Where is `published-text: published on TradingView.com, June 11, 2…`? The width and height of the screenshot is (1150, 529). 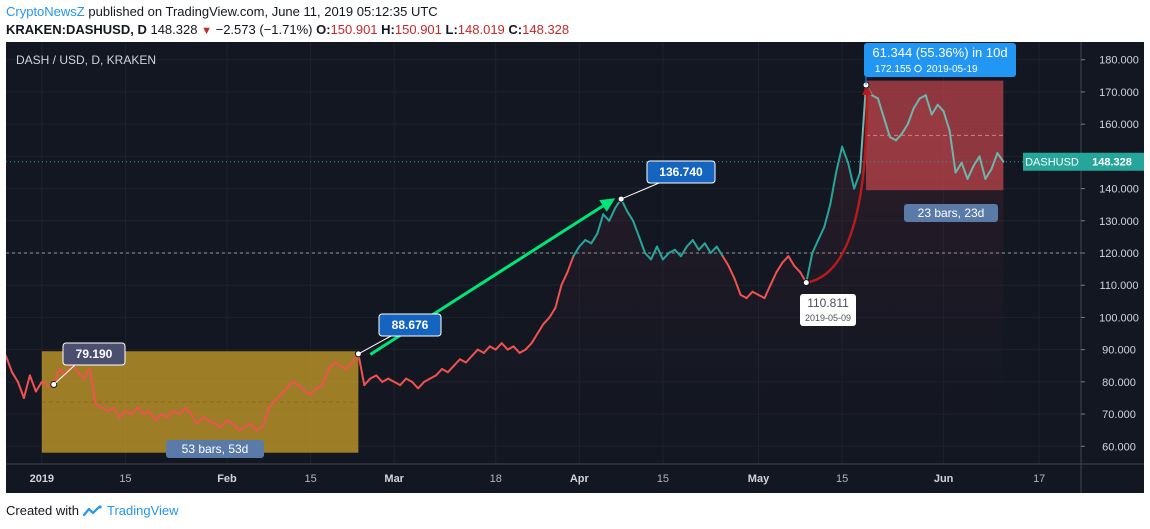
published-text: published on TradingView.com, June 11, 2… is located at coordinates (263, 11).